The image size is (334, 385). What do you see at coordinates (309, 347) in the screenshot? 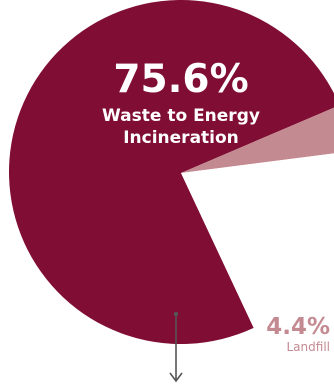
I see `slice-label-landfill-1: Landfill` at bounding box center [309, 347].